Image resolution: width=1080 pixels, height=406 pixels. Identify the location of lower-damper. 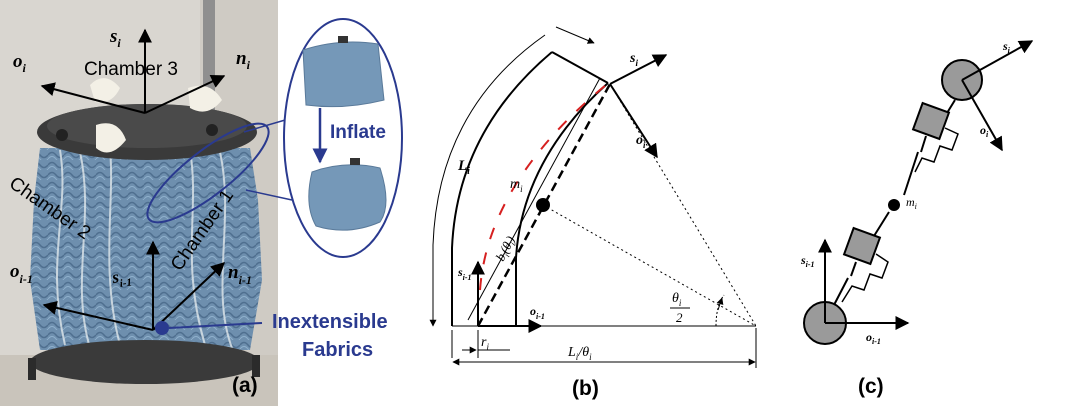
(862, 246).